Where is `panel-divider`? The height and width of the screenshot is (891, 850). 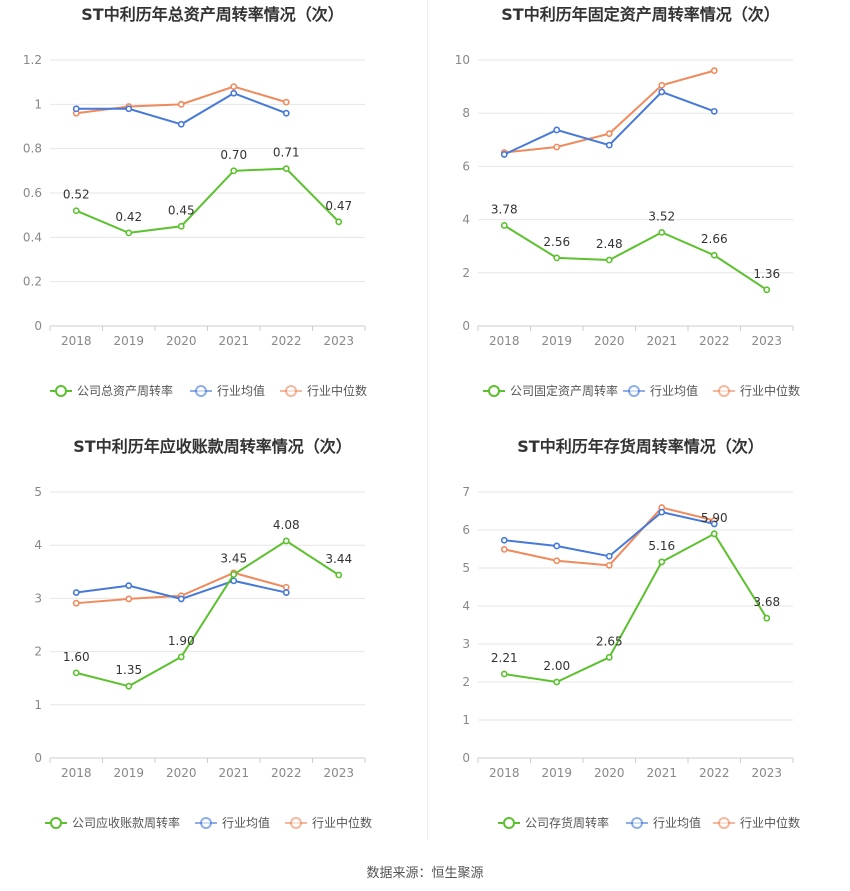 panel-divider is located at coordinates (427, 420).